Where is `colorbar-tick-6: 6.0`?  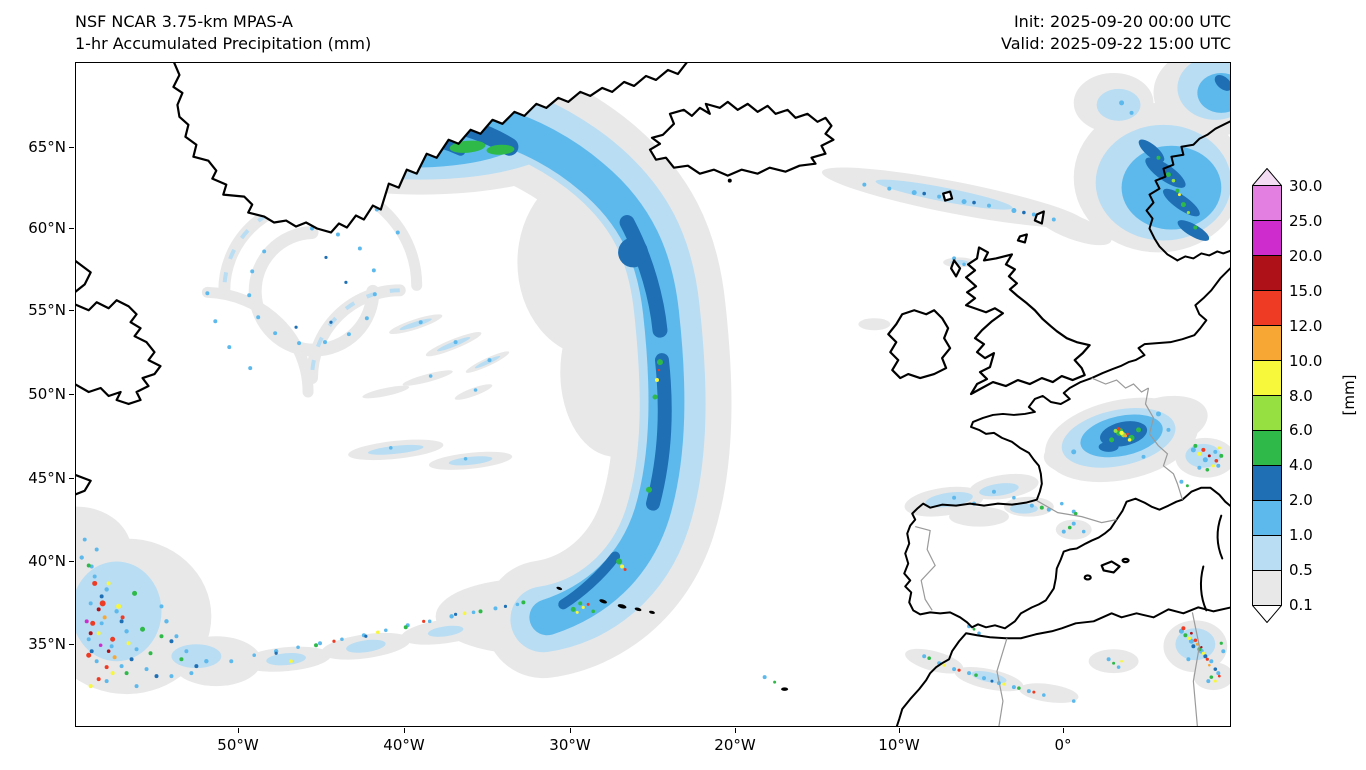 colorbar-tick-6: 6.0 is located at coordinates (1301, 430).